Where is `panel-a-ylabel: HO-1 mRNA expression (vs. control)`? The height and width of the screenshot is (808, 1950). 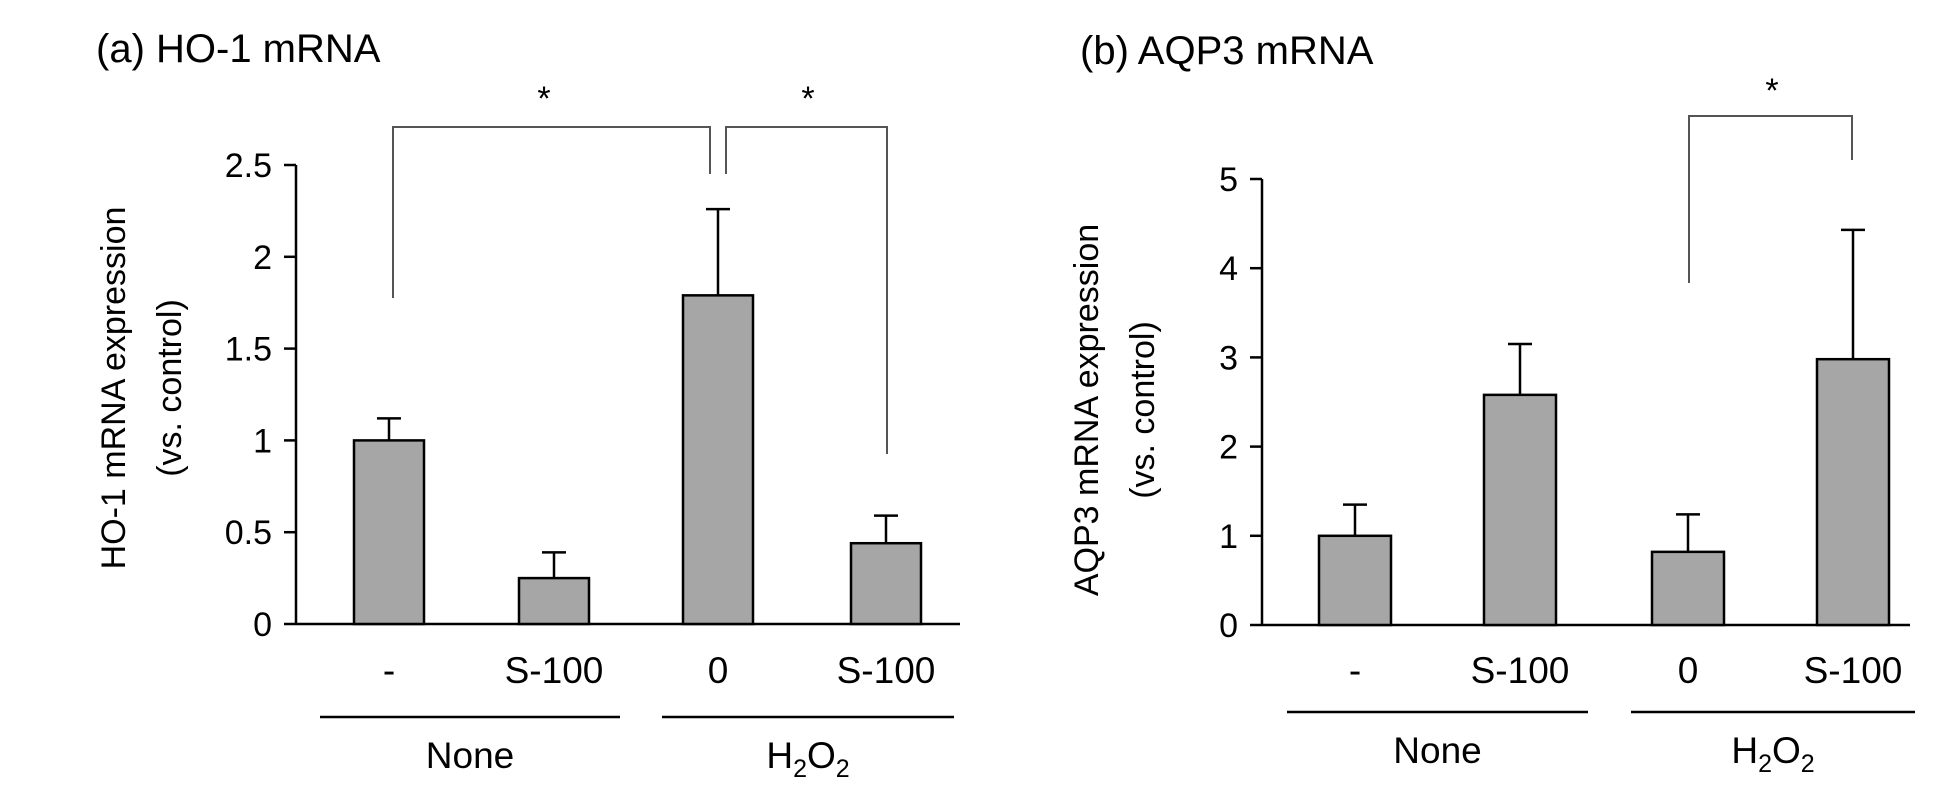 panel-a-ylabel: HO-1 mRNA expression (vs. control) is located at coordinates (142, 388).